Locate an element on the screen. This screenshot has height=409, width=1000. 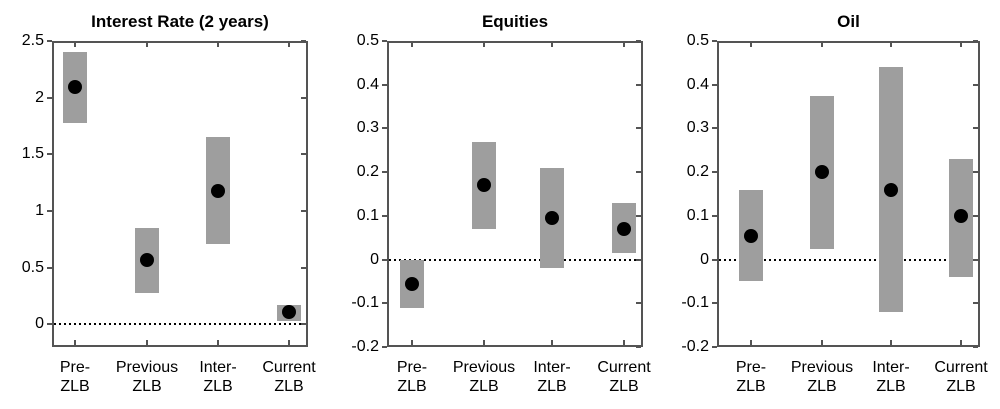
y-axis-tick-label: -0.1 is located at coordinates (695, 303).